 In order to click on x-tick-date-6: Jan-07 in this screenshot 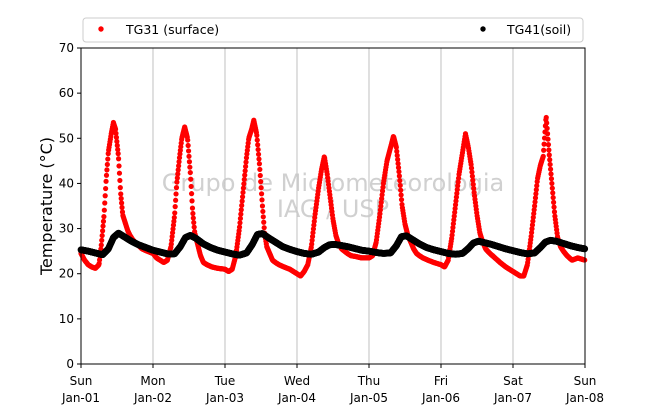, I will do `click(512, 398)`.